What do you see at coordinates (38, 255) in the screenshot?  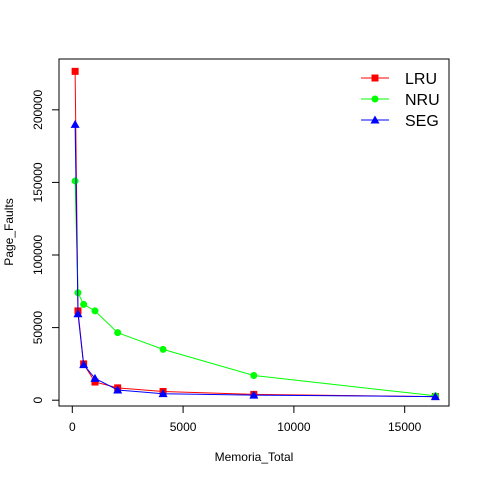 I see `y-tick-label: 100000` at bounding box center [38, 255].